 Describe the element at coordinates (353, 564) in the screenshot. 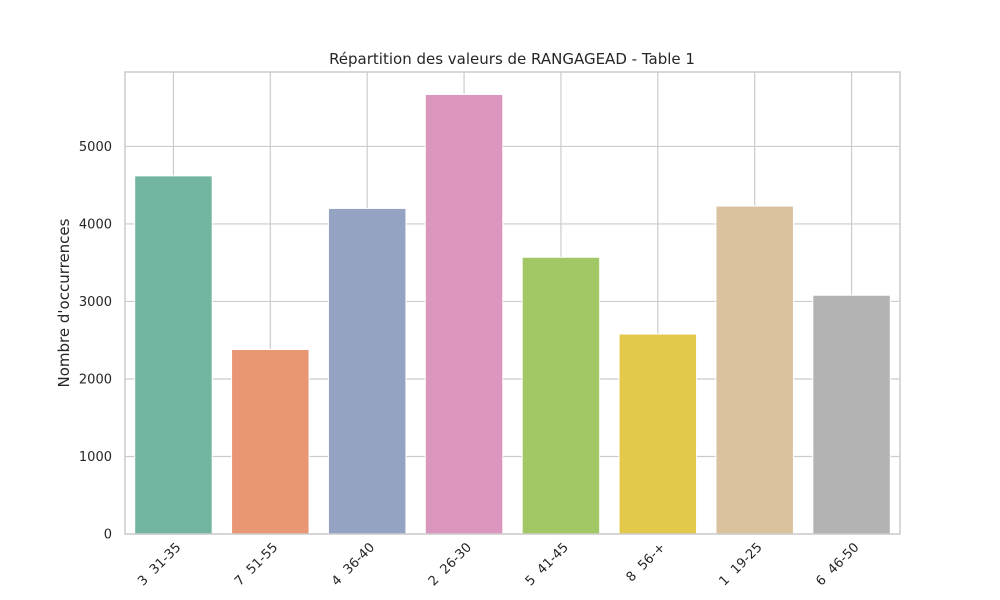

I see `x-tick-label: 4 36-40` at that location.